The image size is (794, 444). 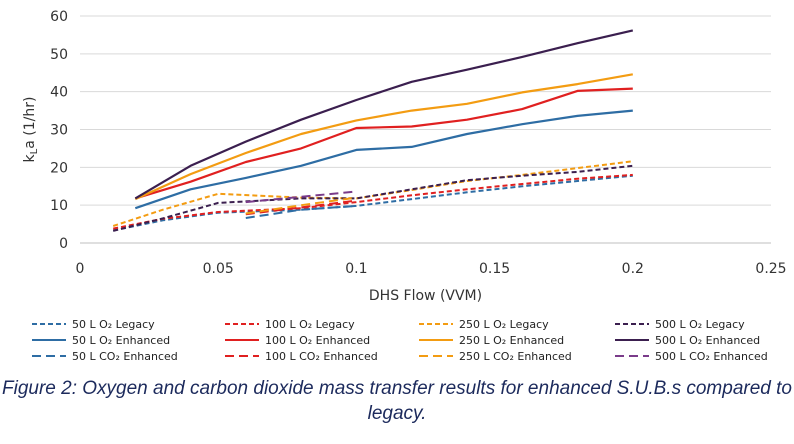 I want to click on legend-label: 100 L O₂ Enhanced, so click(x=317, y=340).